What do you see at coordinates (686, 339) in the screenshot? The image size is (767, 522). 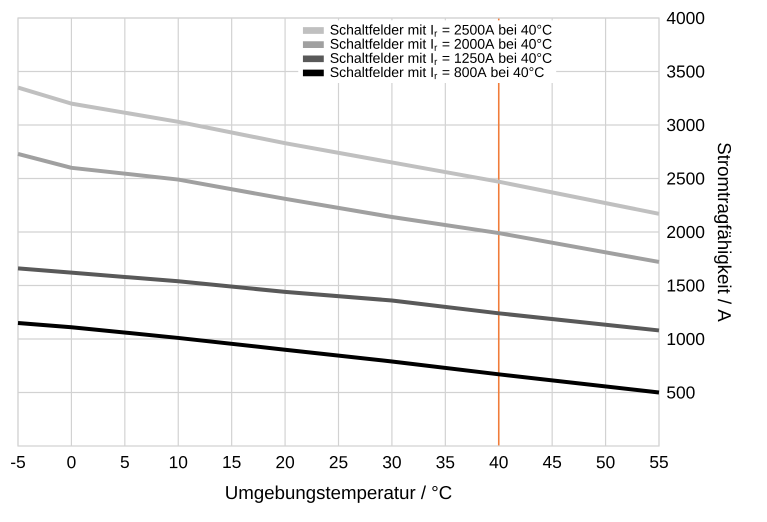 I see `y-tick-label: 1000` at bounding box center [686, 339].